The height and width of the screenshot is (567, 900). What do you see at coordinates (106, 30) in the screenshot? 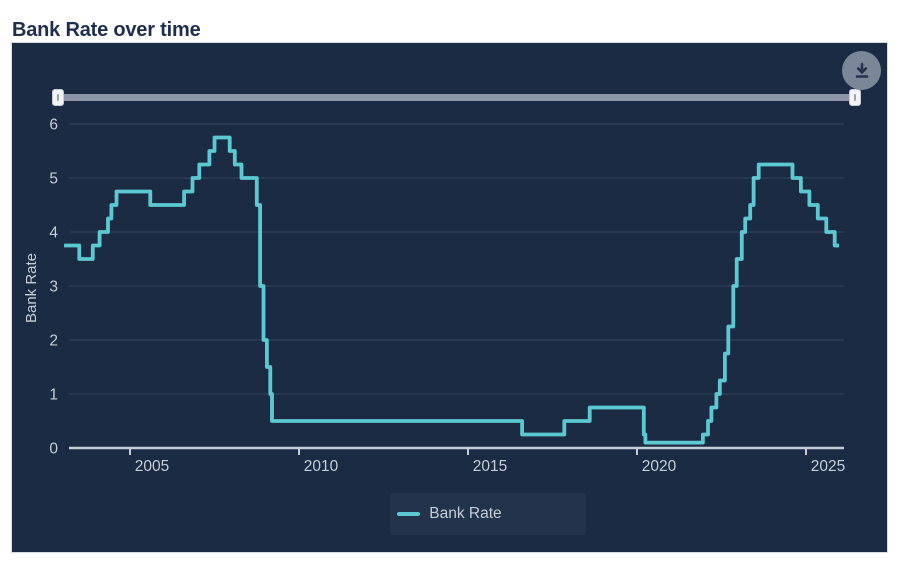
I see `page-title: Bank Rate over time` at bounding box center [106, 30].